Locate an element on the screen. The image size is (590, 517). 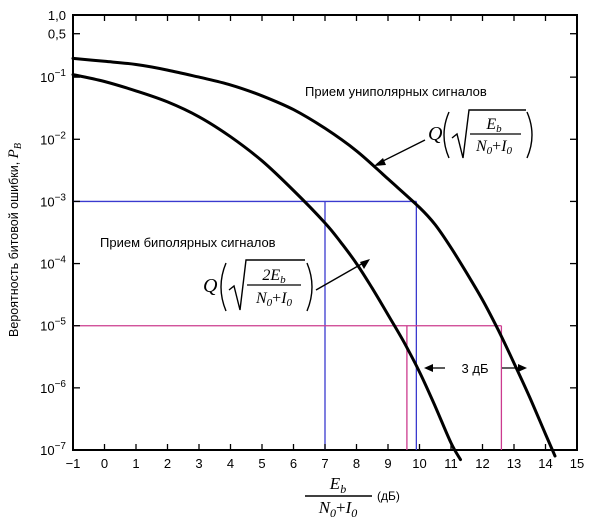
bipolar-formula-radical is located at coordinates (266, 285).